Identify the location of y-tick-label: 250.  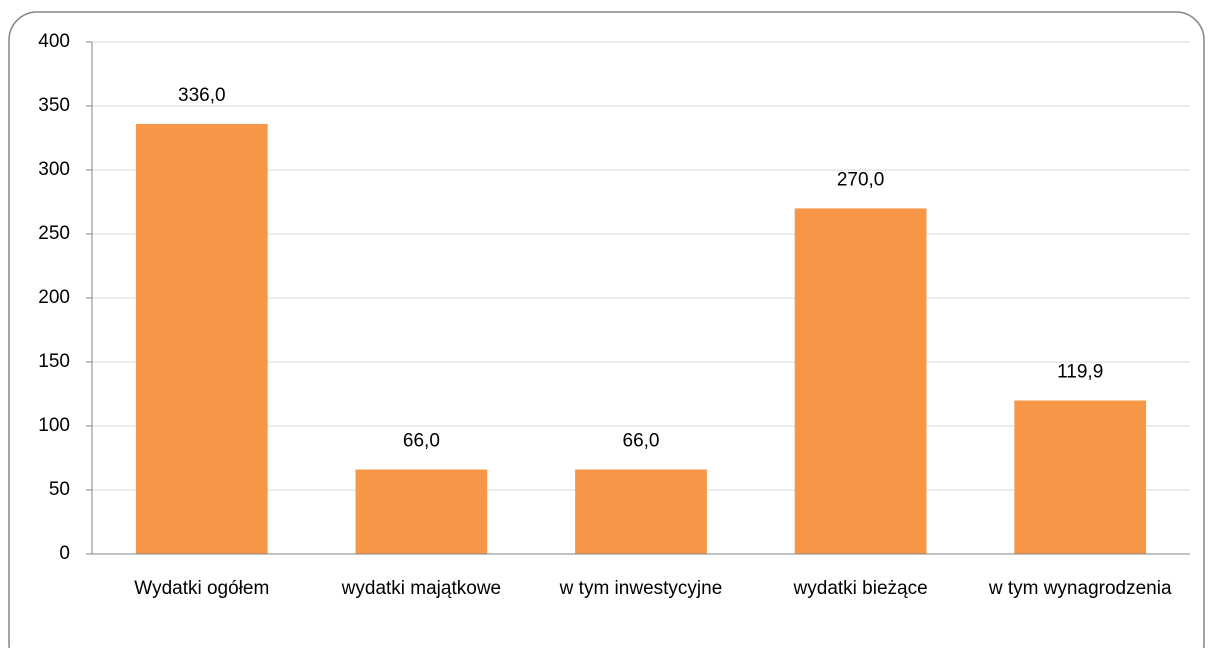
(54, 233).